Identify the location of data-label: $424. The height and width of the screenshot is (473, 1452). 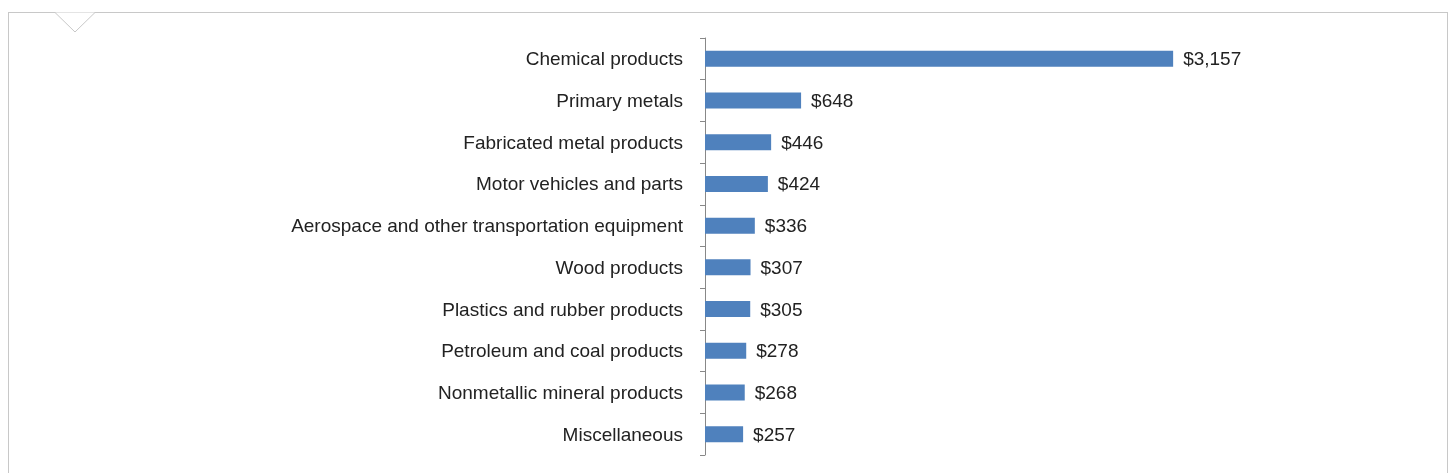
(799, 184).